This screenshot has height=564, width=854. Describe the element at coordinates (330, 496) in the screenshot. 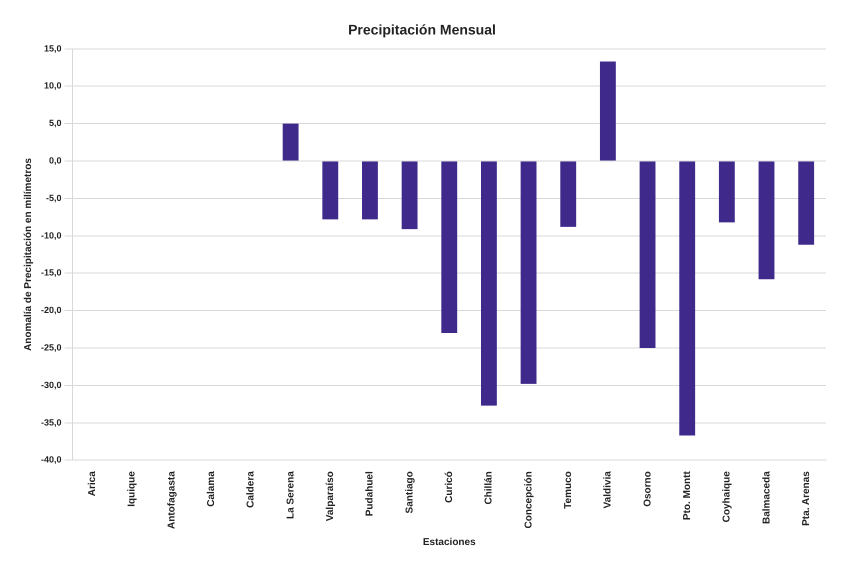

I see `x-tick-label: Valparaíso` at that location.